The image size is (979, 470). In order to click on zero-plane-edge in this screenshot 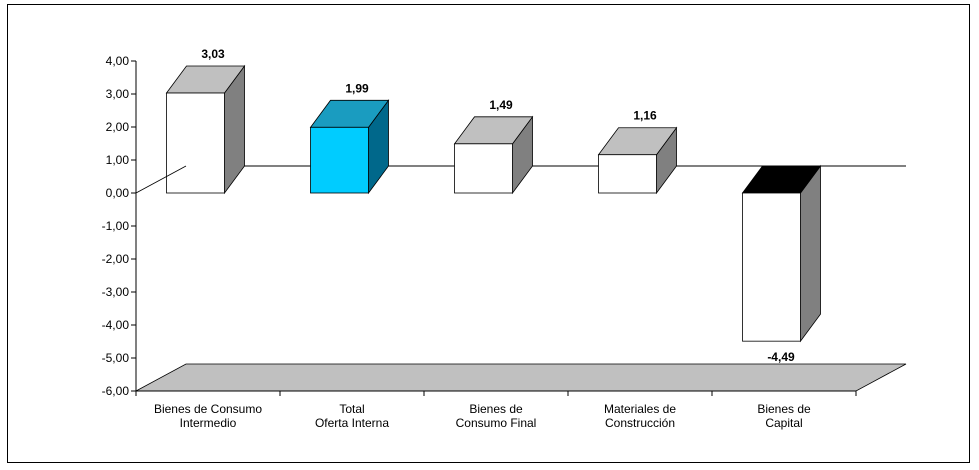, I will do `click(161, 179)`.